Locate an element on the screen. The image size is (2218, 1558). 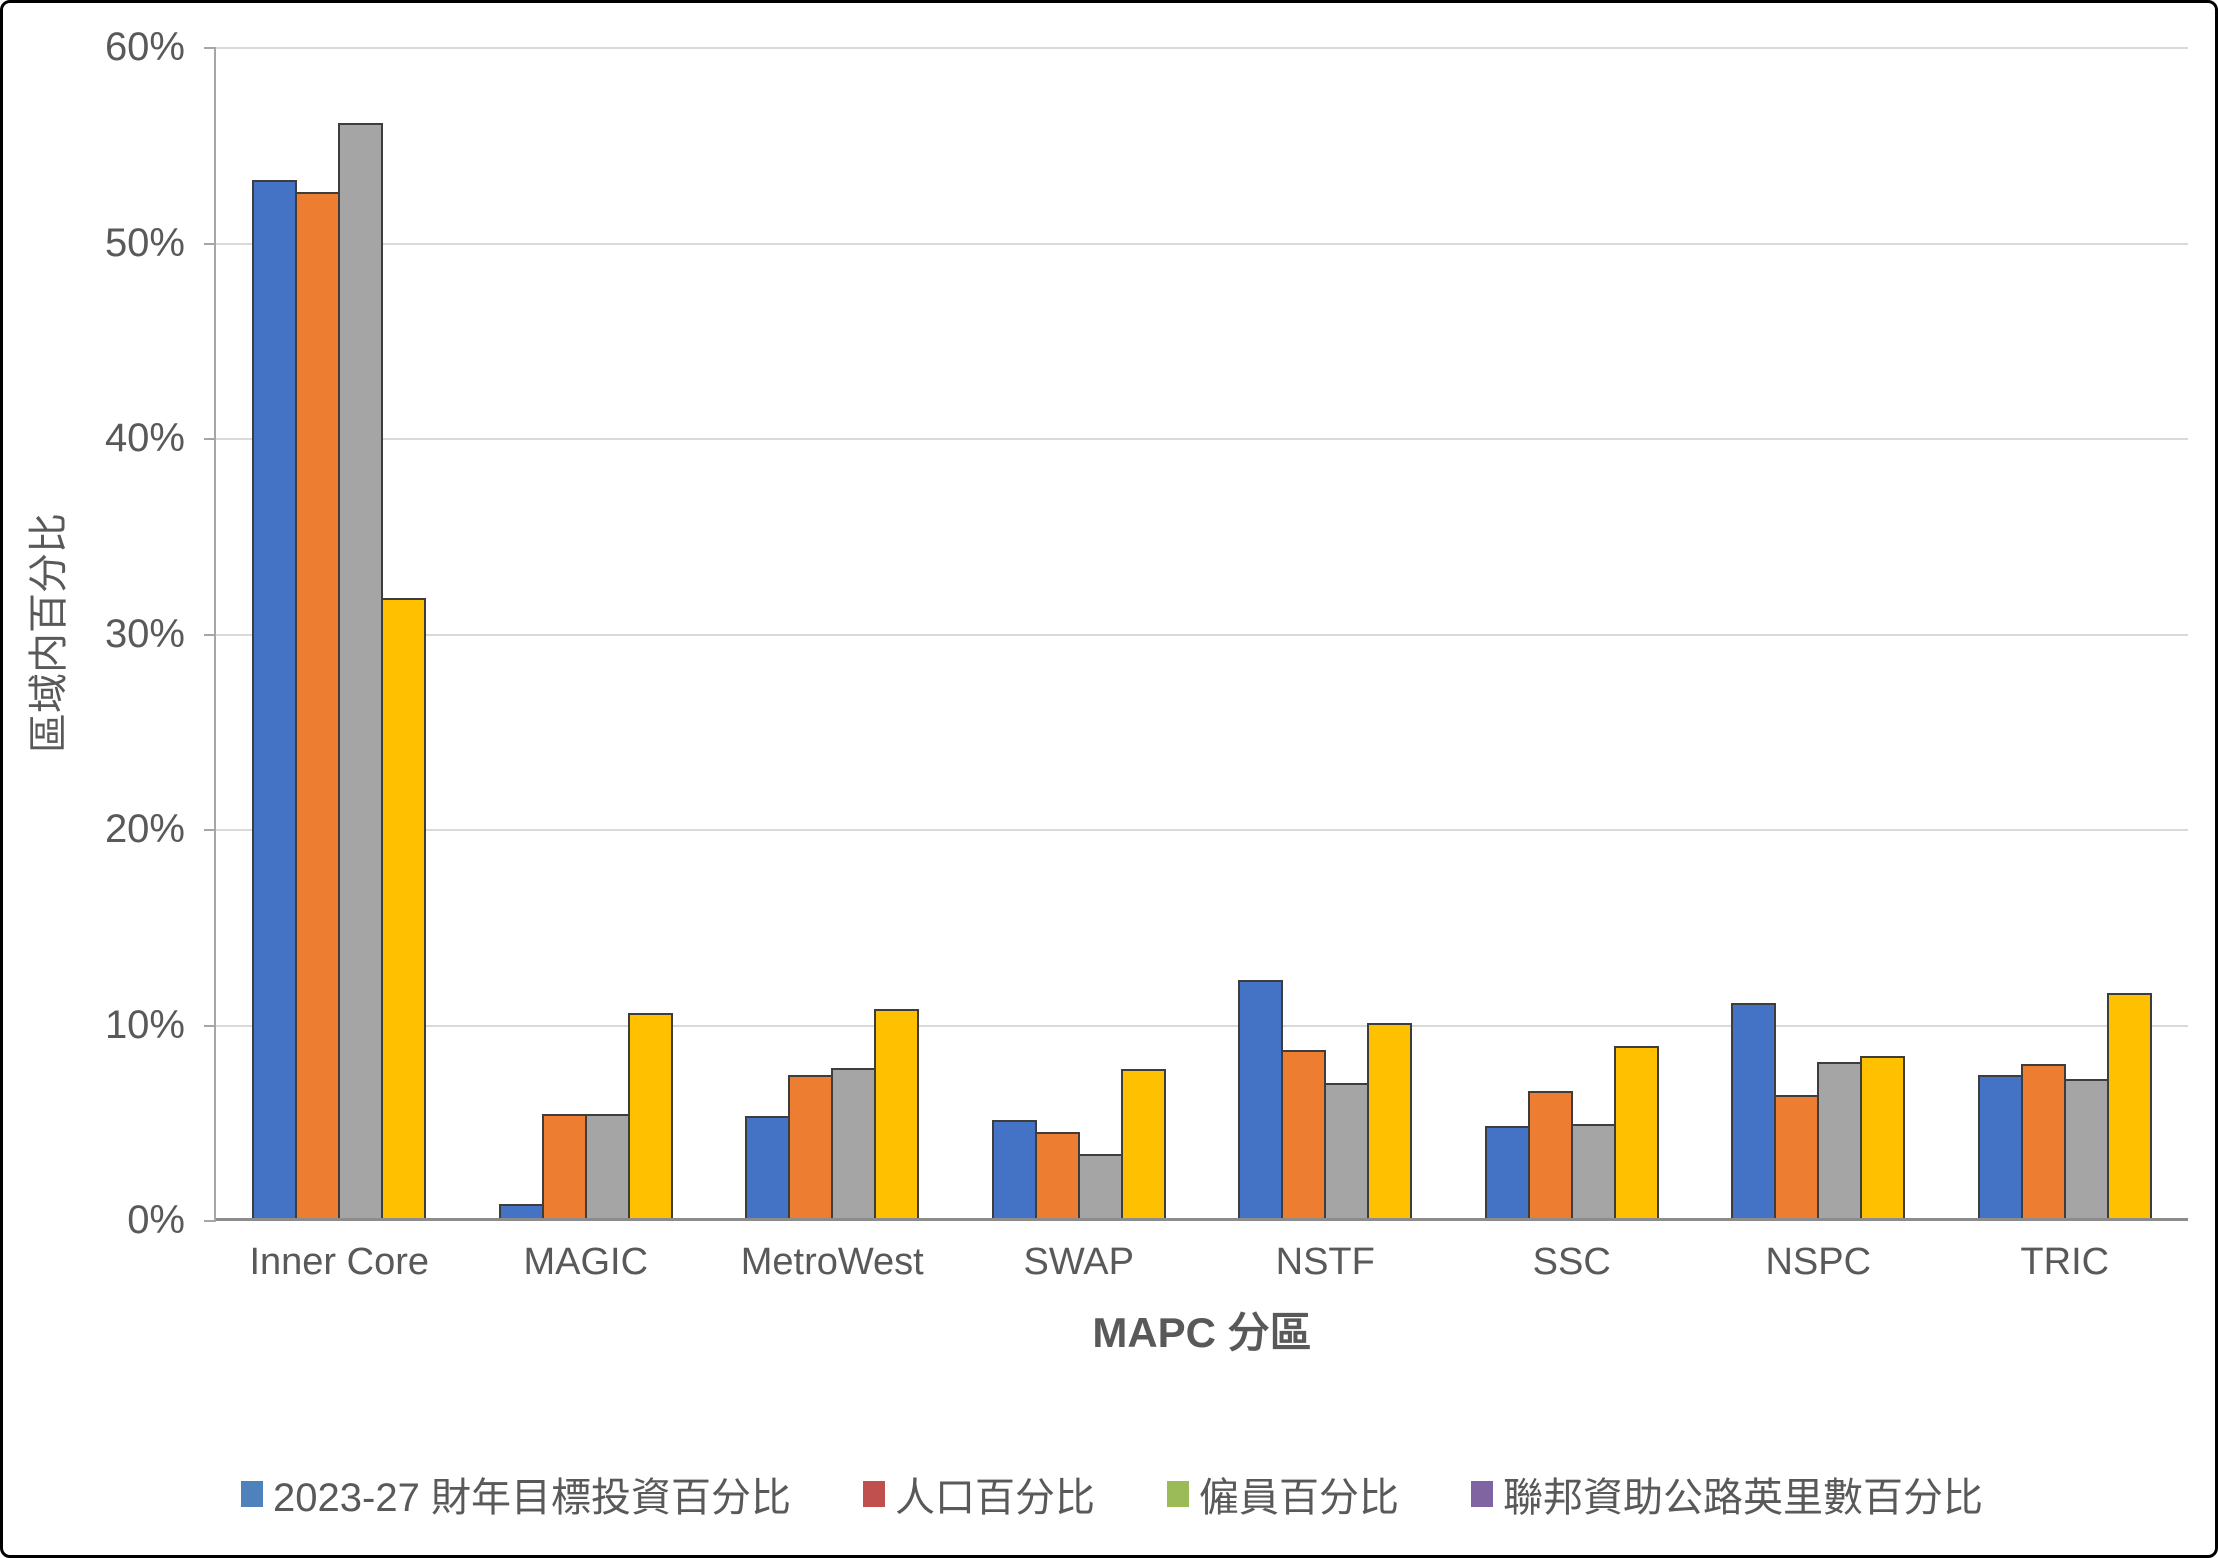
bar-group-metrowest is located at coordinates (832, 633).